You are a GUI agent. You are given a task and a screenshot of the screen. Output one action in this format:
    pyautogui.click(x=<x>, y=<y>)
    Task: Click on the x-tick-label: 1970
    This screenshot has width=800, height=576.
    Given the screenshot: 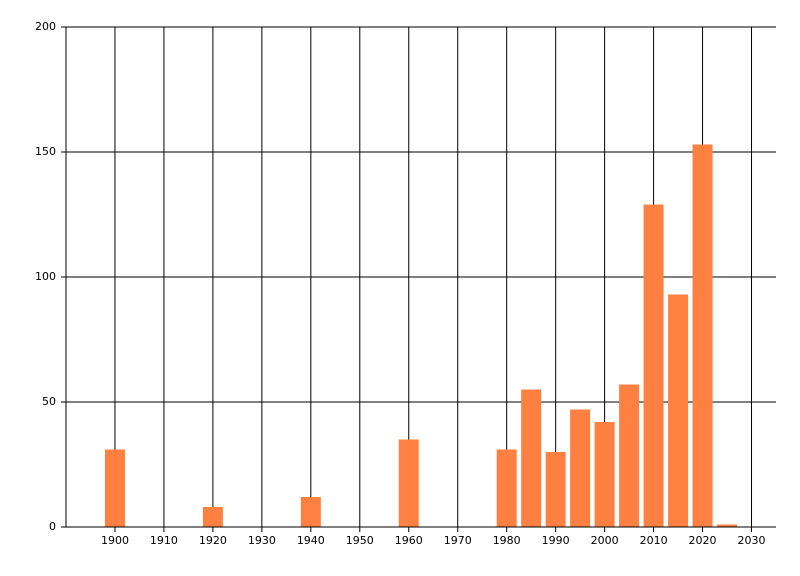 What is the action you would take?
    pyautogui.click(x=458, y=540)
    